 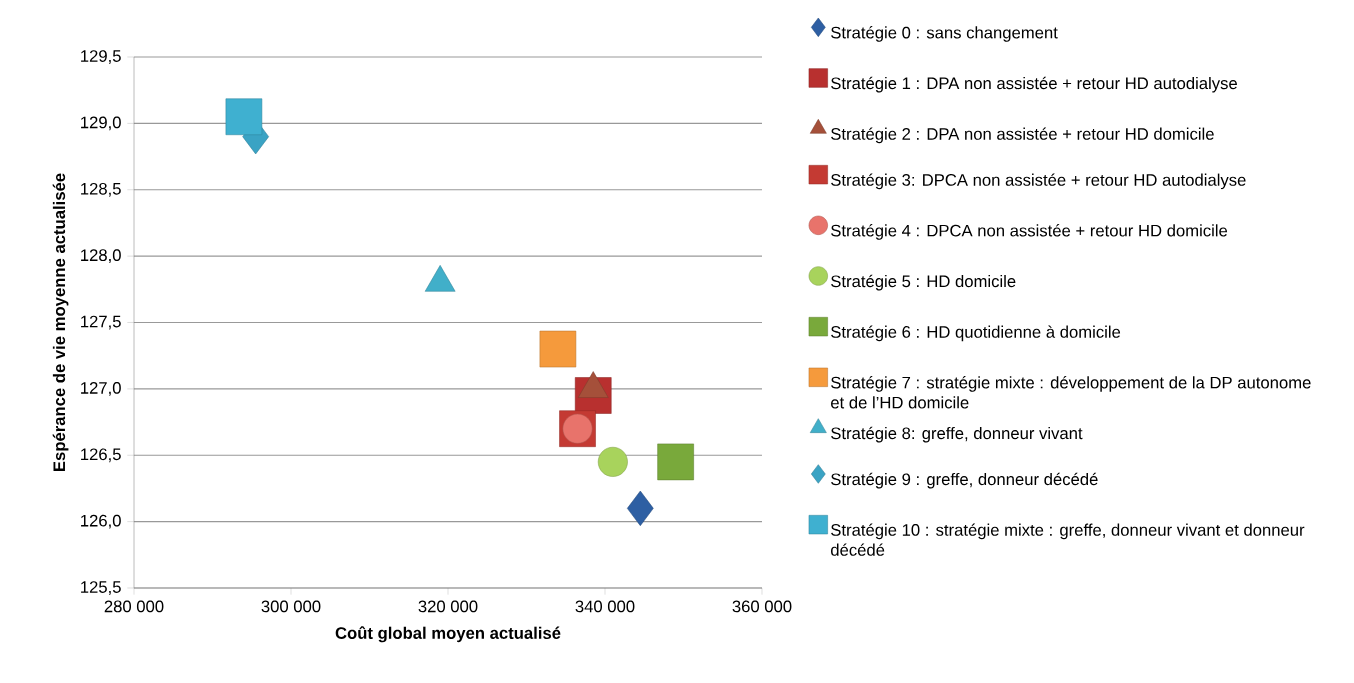 I want to click on legend-label: Stratégie 2 : DPA non assistée + retour HD domicile, so click(x=1022, y=135).